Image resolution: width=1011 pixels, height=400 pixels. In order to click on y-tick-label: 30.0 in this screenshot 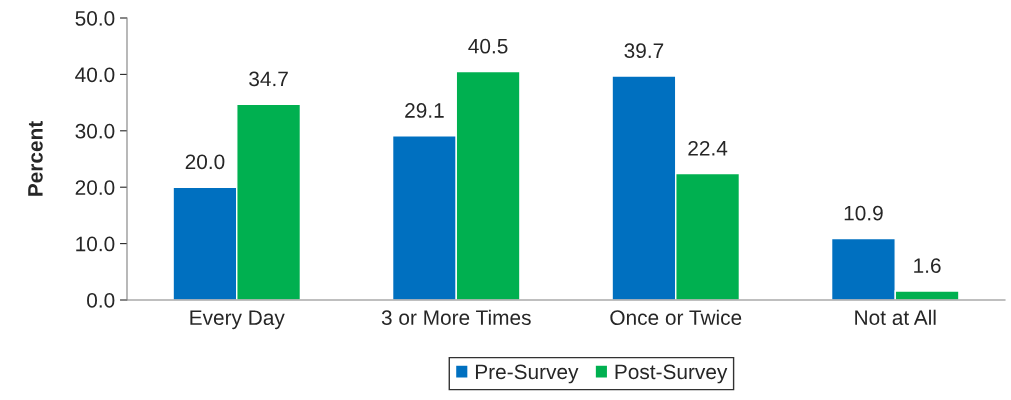, I will do `click(95, 131)`.